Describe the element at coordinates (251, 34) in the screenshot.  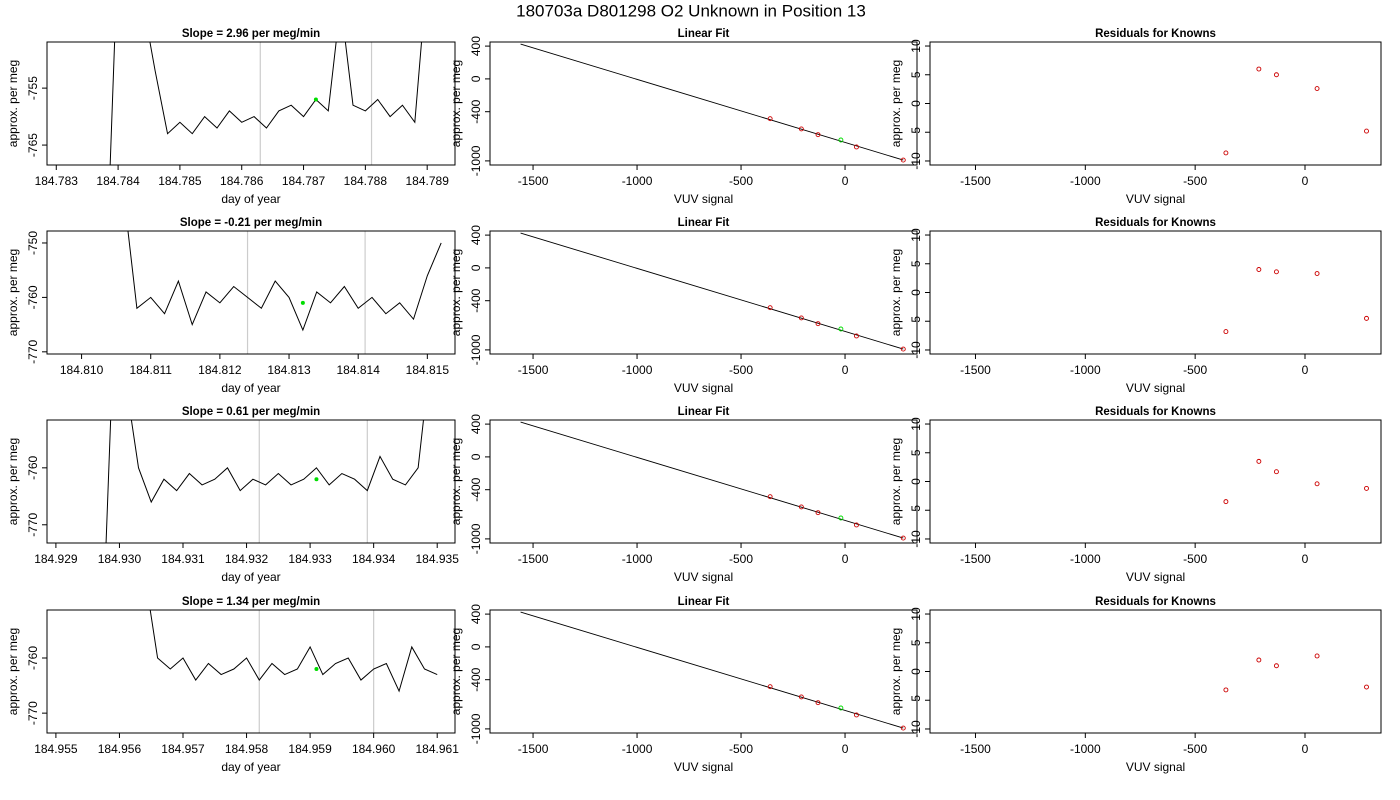
I see `panel-title: Slope = 2.96 per meg/min` at that location.